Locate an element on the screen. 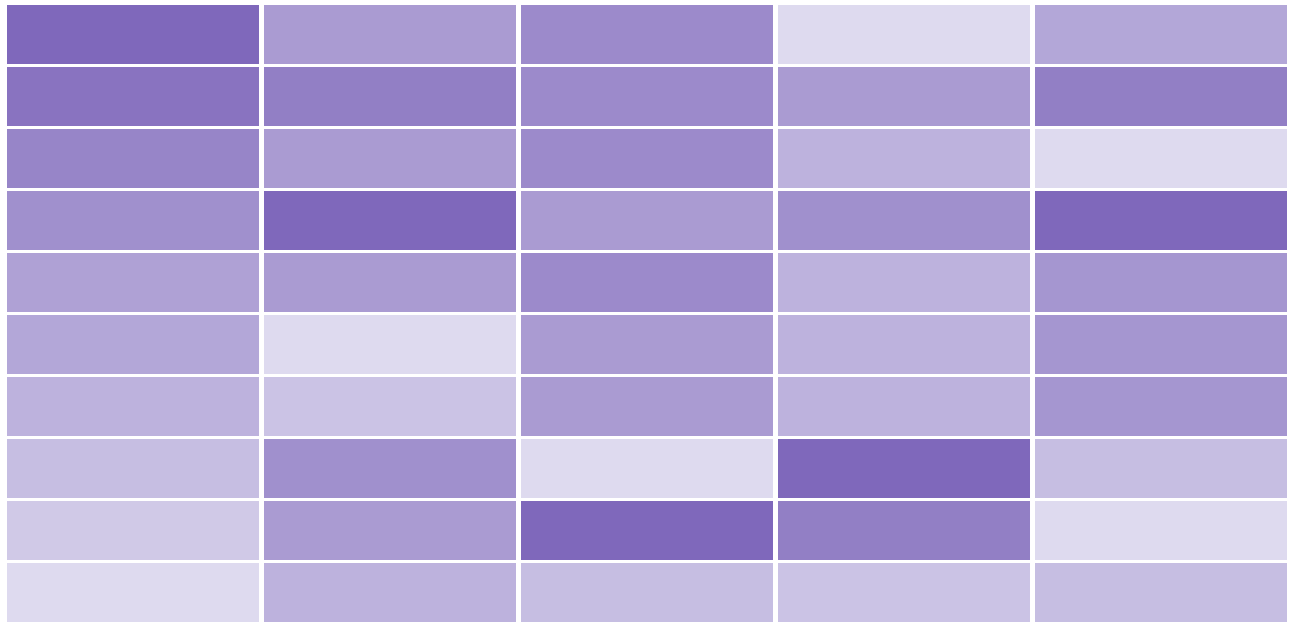  heatmap-cell-r3-c2 is located at coordinates (390, 158).